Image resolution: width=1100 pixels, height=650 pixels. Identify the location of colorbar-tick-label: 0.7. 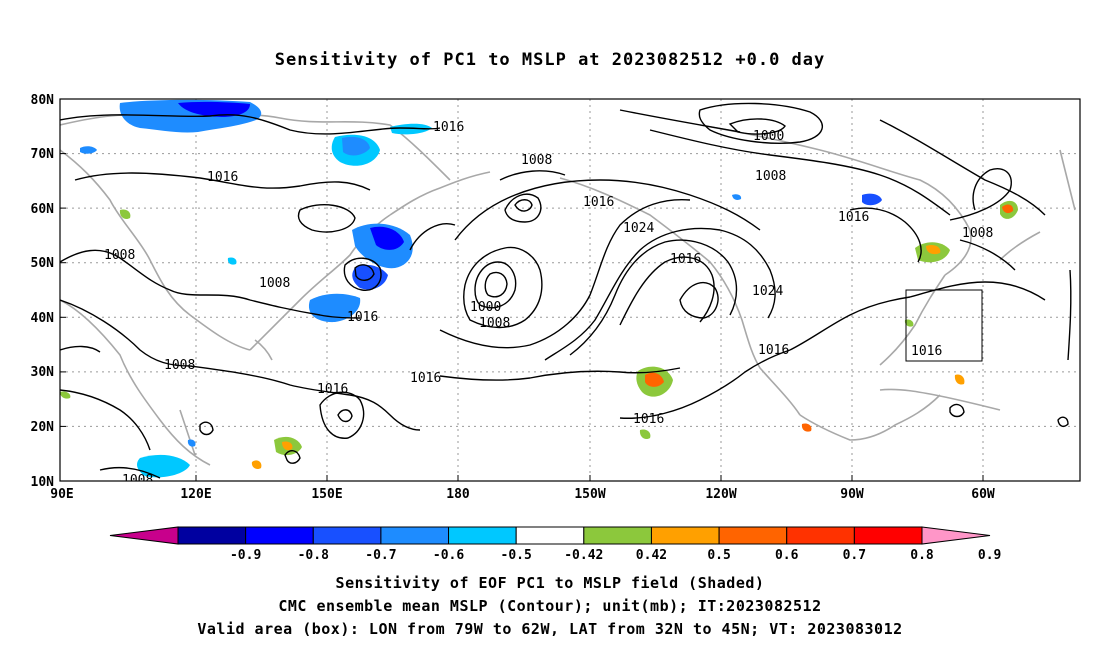
(854, 555).